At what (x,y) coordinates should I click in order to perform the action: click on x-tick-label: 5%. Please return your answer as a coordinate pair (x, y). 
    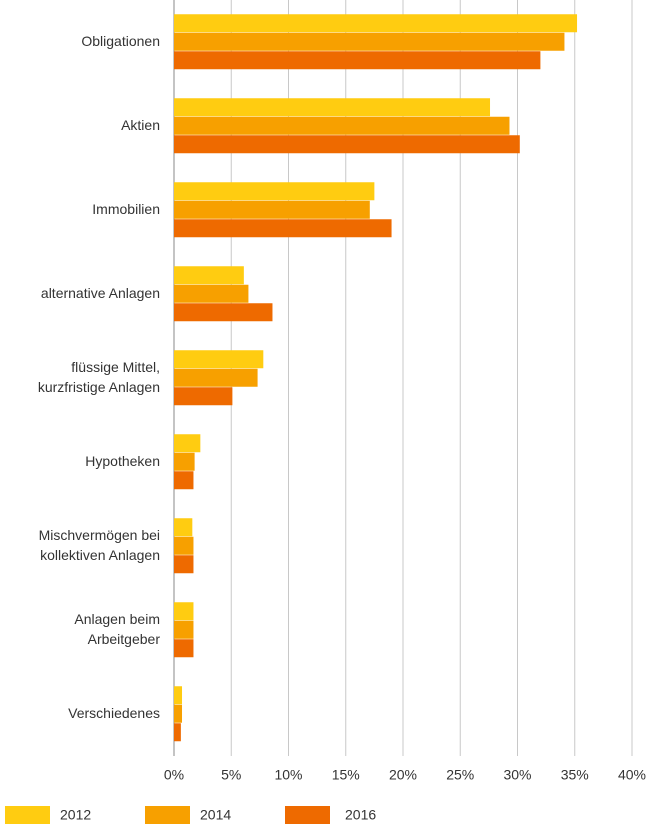
    Looking at the image, I should click on (231, 775).